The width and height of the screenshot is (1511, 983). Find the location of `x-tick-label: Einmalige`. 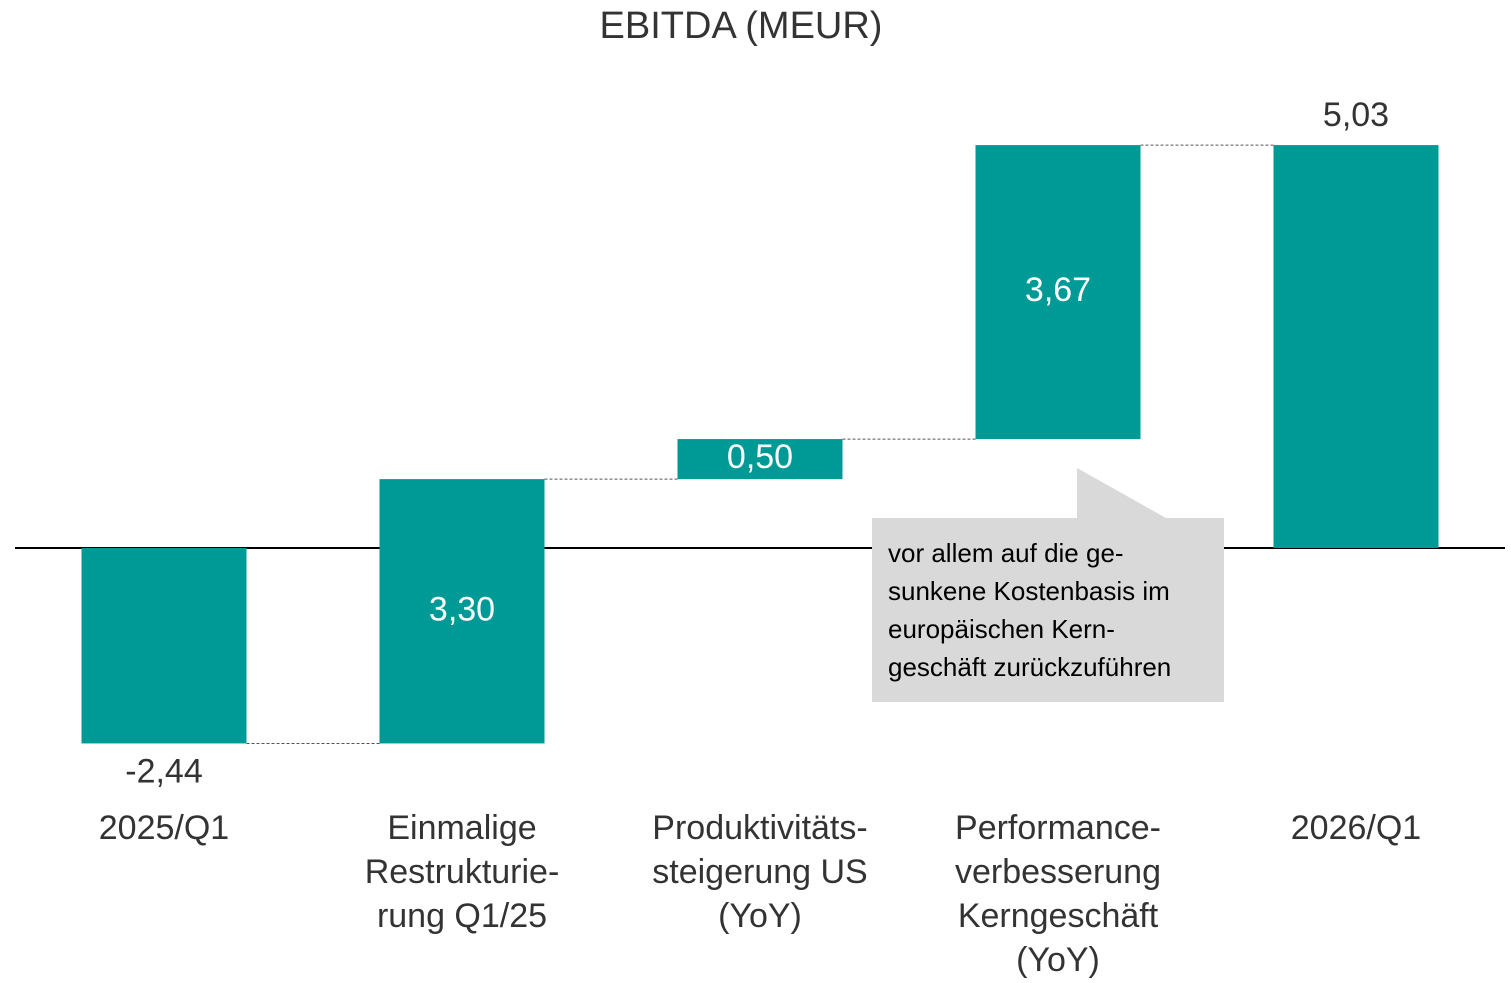

x-tick-label: Einmalige is located at coordinates (461, 828).